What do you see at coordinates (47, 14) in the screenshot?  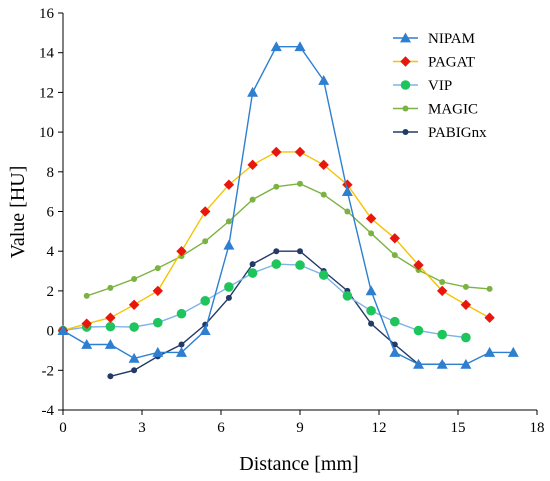 I see `y-tick-label: 16` at bounding box center [47, 14].